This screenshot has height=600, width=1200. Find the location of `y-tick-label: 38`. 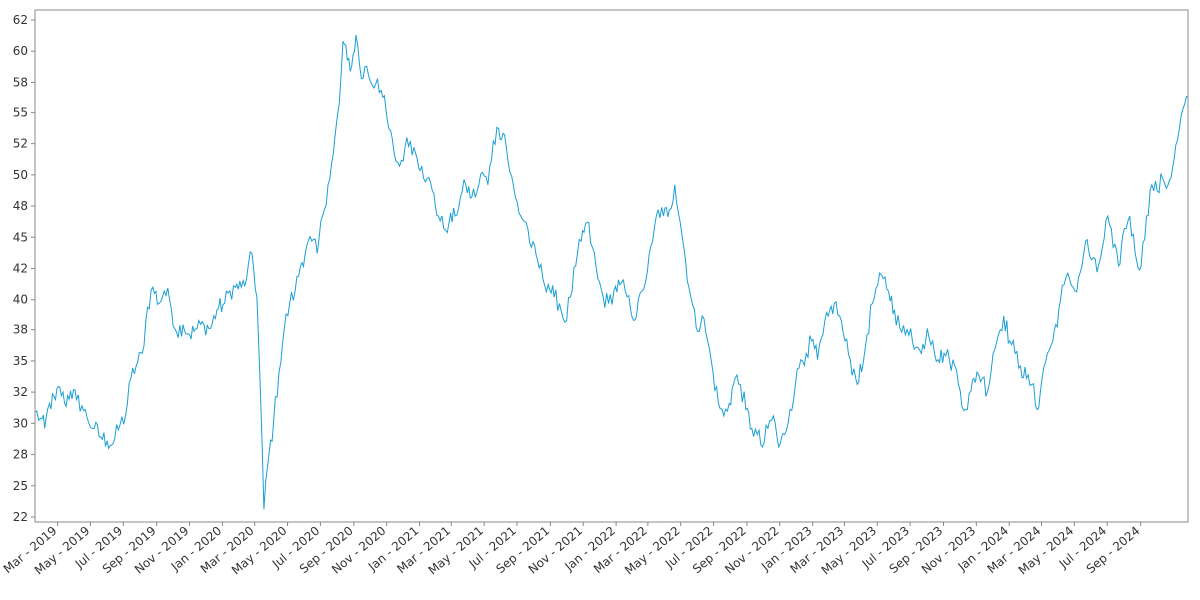

y-tick-label: 38 is located at coordinates (20, 330).